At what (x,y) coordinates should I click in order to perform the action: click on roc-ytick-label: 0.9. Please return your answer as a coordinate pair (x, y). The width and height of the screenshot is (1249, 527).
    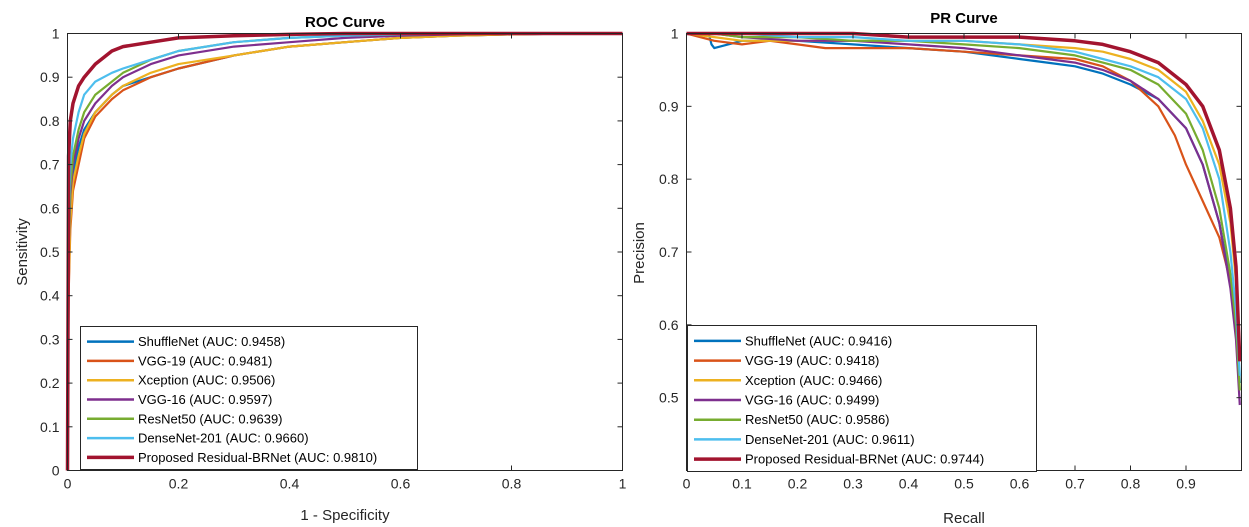
    Looking at the image, I should click on (50, 77).